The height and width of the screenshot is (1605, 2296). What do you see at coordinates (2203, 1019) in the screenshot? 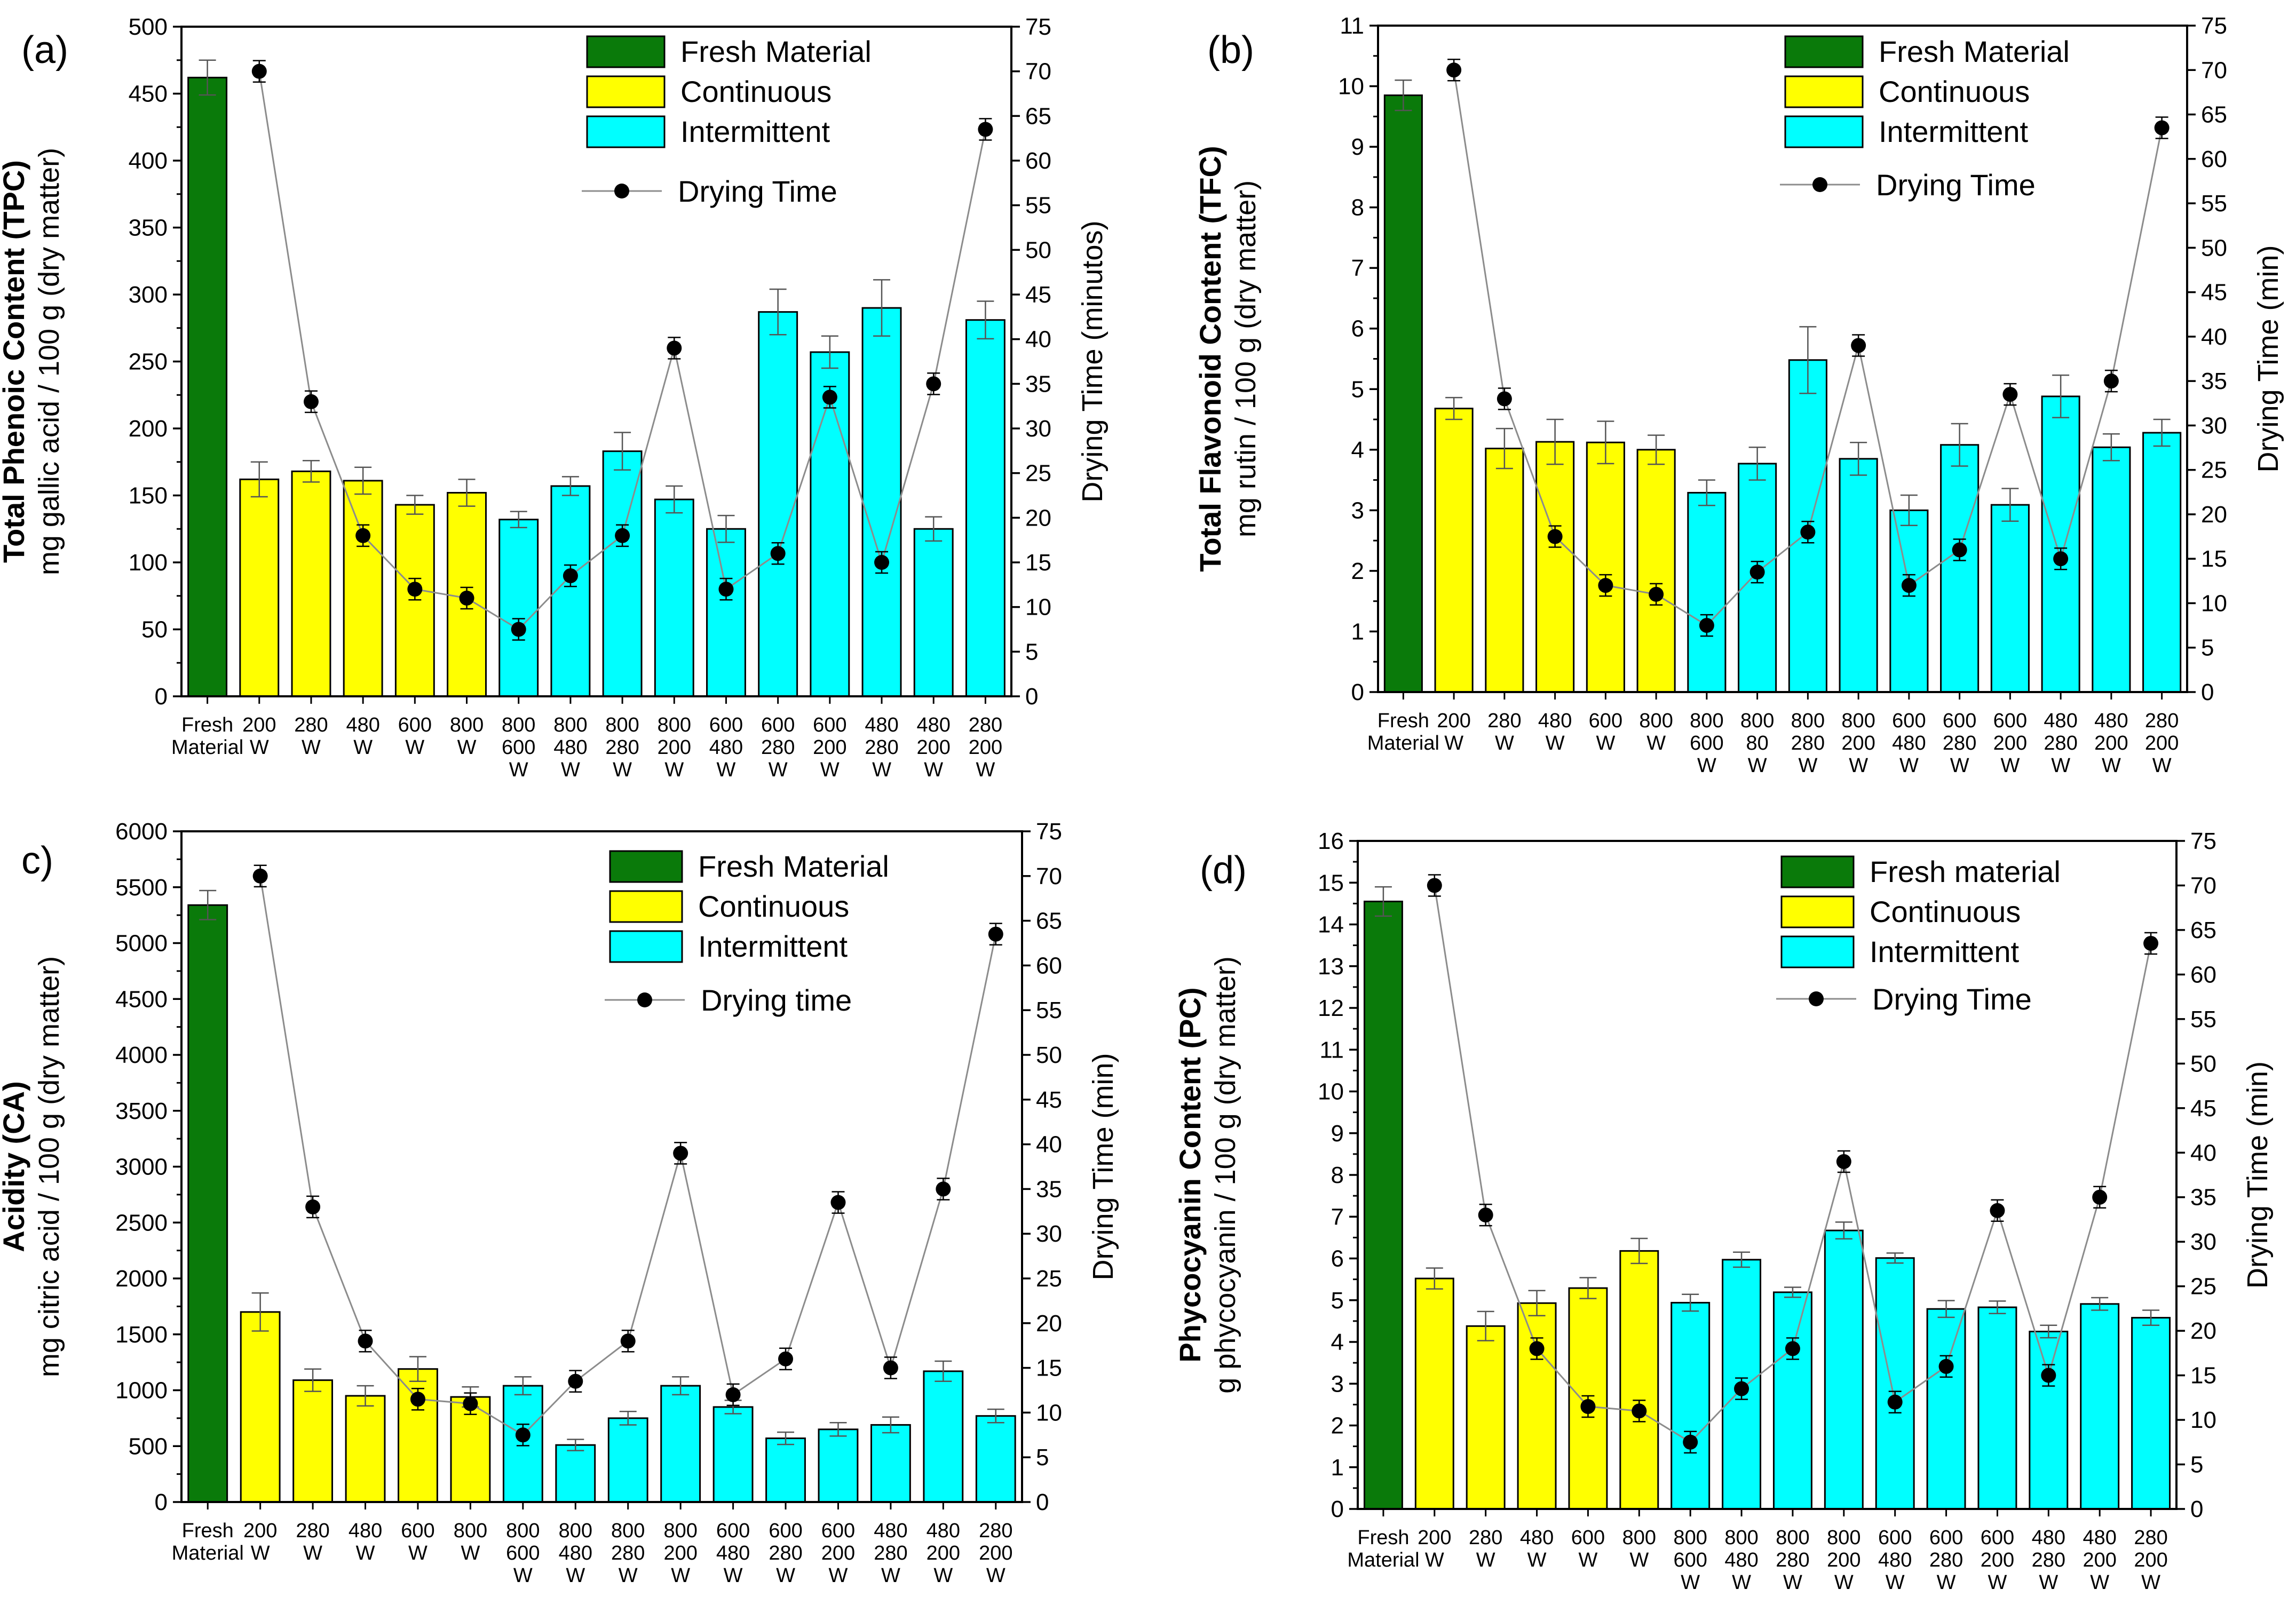
I see `y2-tick-label: 55` at bounding box center [2203, 1019].